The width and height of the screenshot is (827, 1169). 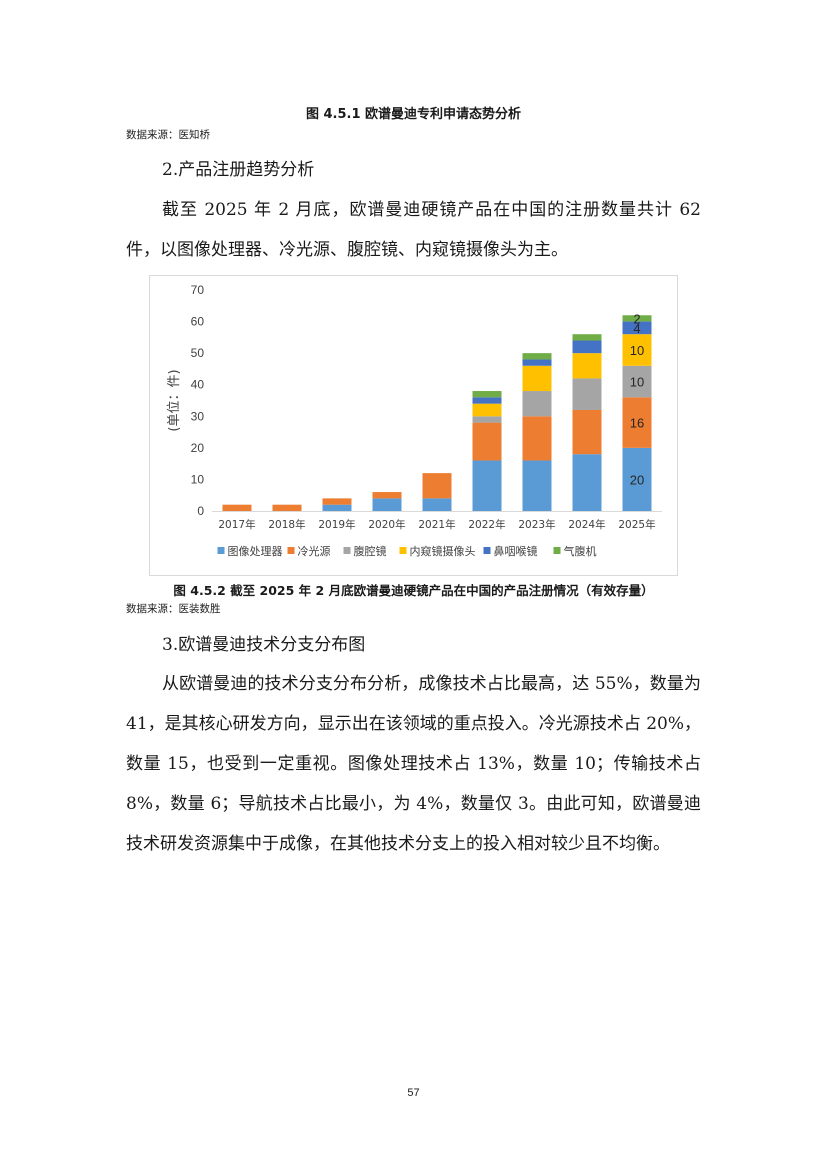 What do you see at coordinates (486, 524) in the screenshot?
I see `x-tick-label: 2022年` at bounding box center [486, 524].